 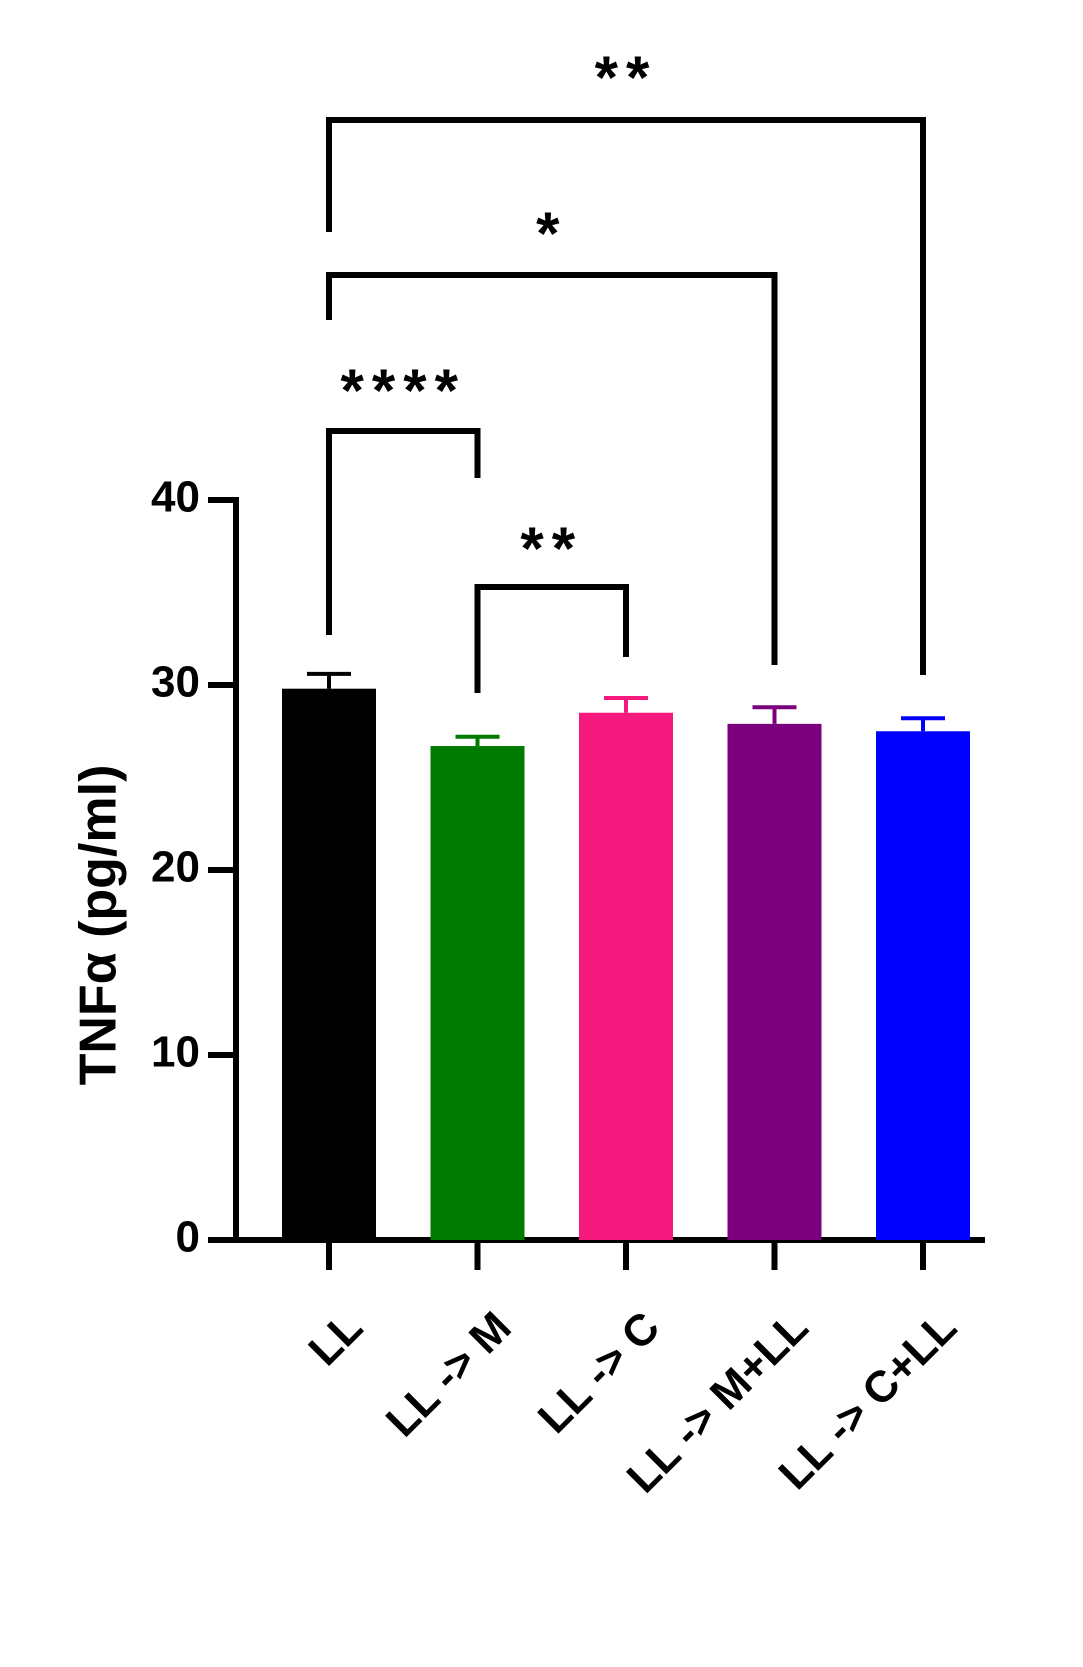 What do you see at coordinates (403, 390) in the screenshot?
I see `significance-label: ****` at bounding box center [403, 390].